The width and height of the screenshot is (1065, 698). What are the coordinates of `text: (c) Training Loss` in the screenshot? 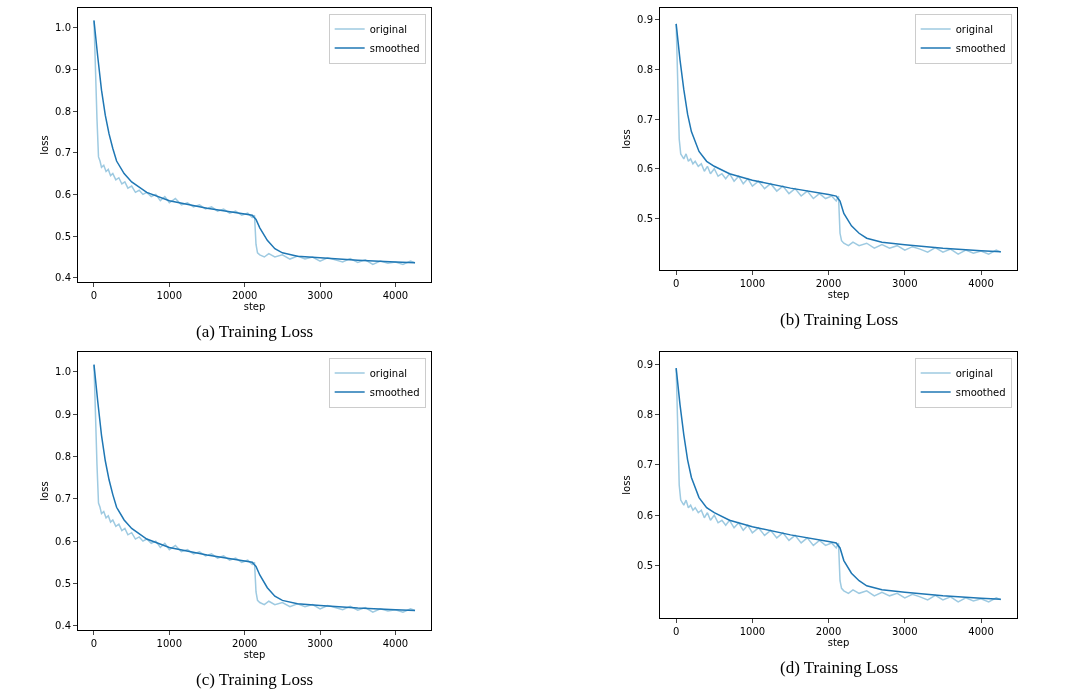 It's located at (255, 679).